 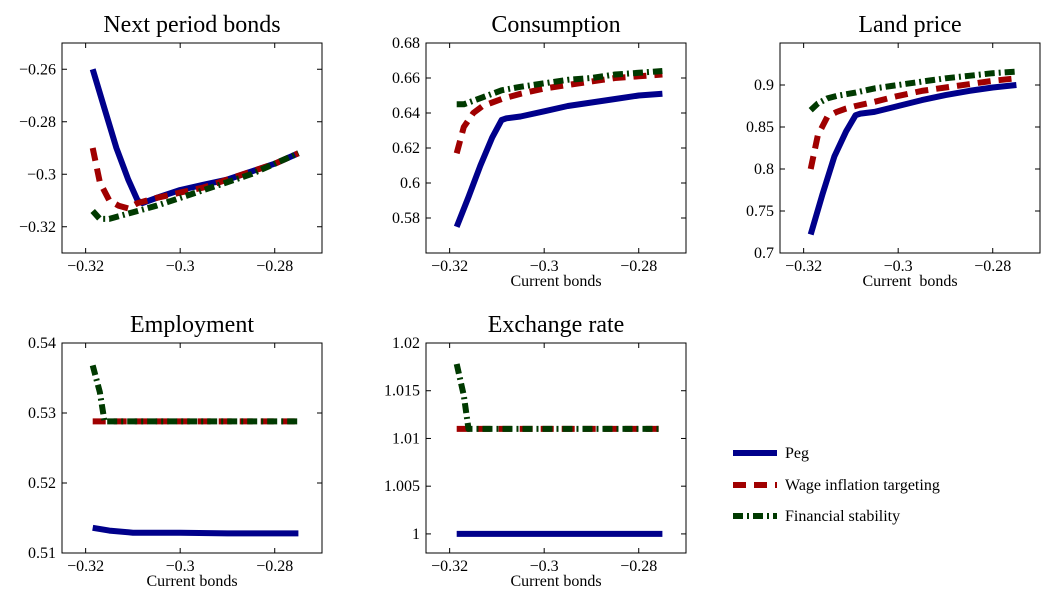 What do you see at coordinates (797, 453) in the screenshot?
I see `legend-label: Peg` at bounding box center [797, 453].